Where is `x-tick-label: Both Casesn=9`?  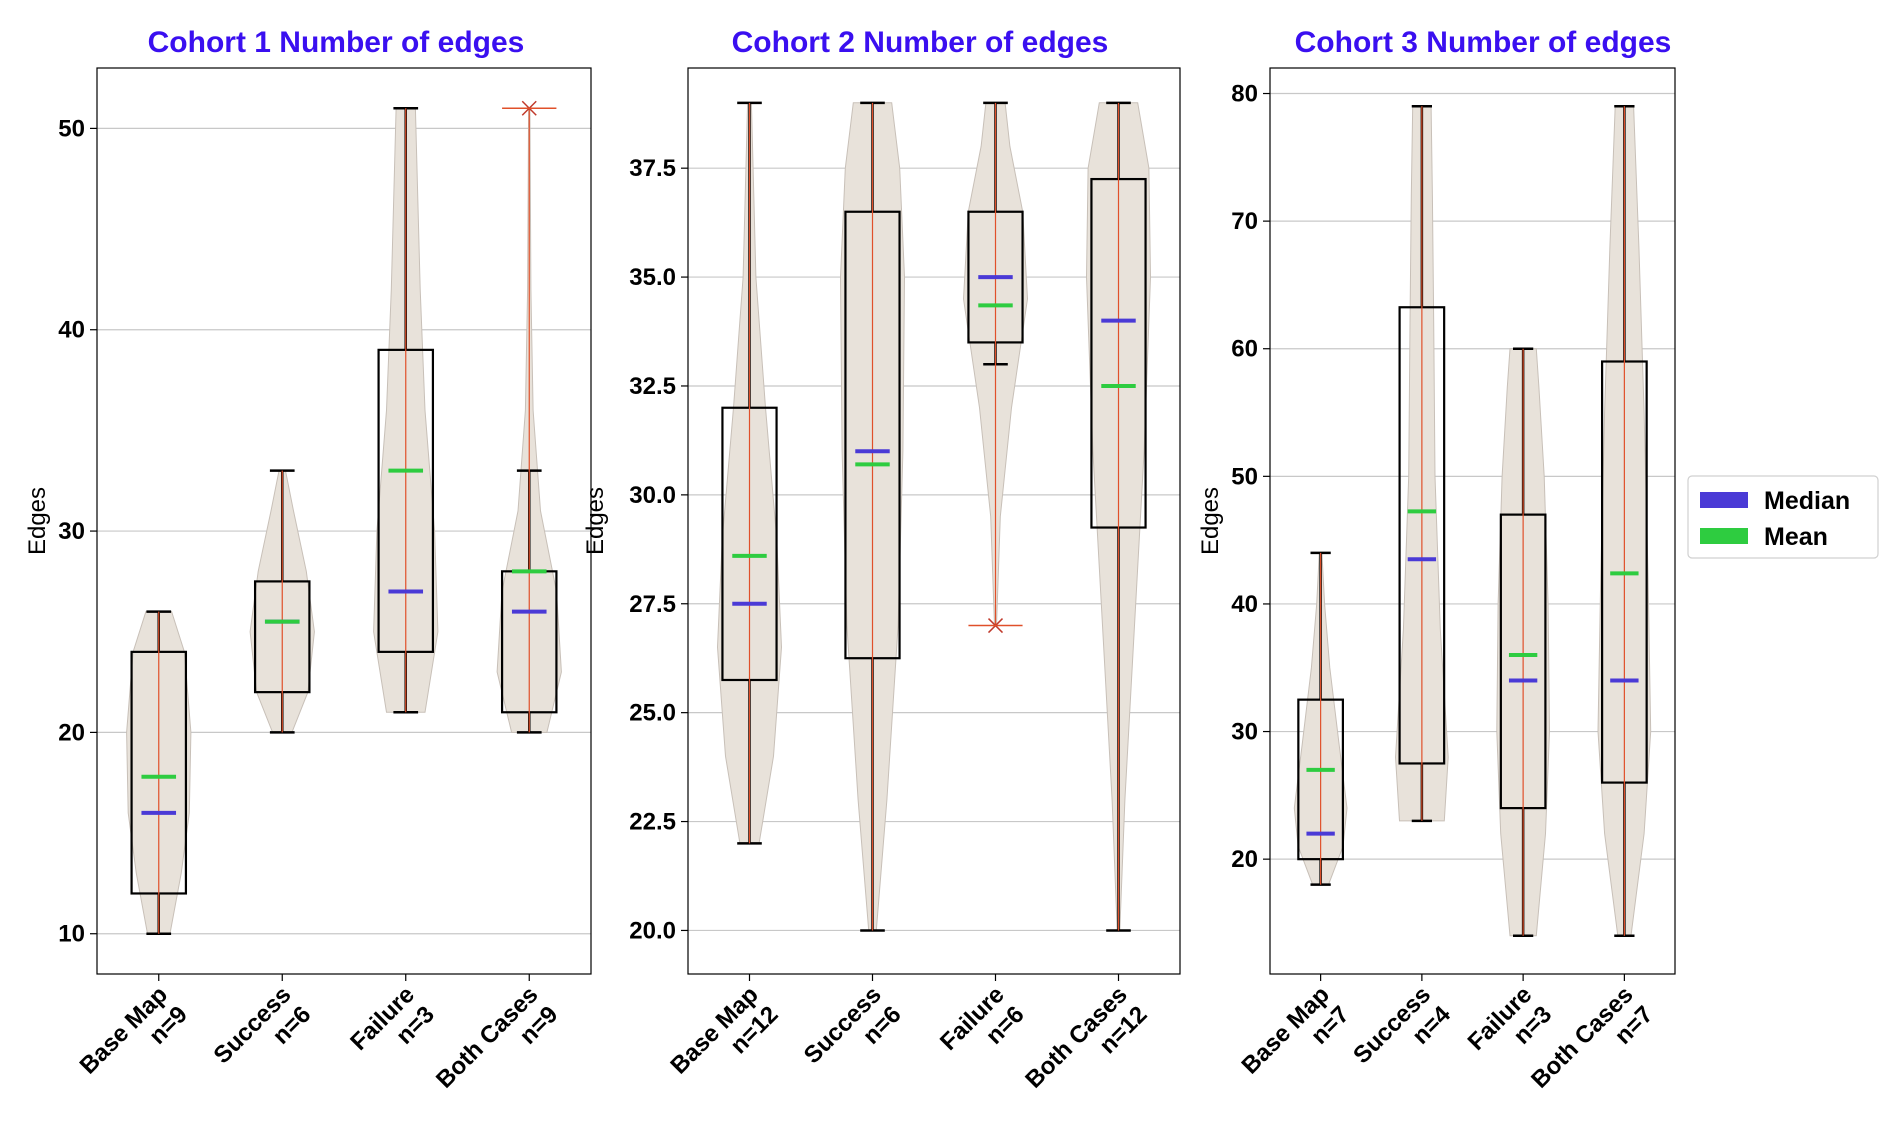
x-tick-label: Both Casesn=9 is located at coordinates (497, 1047).